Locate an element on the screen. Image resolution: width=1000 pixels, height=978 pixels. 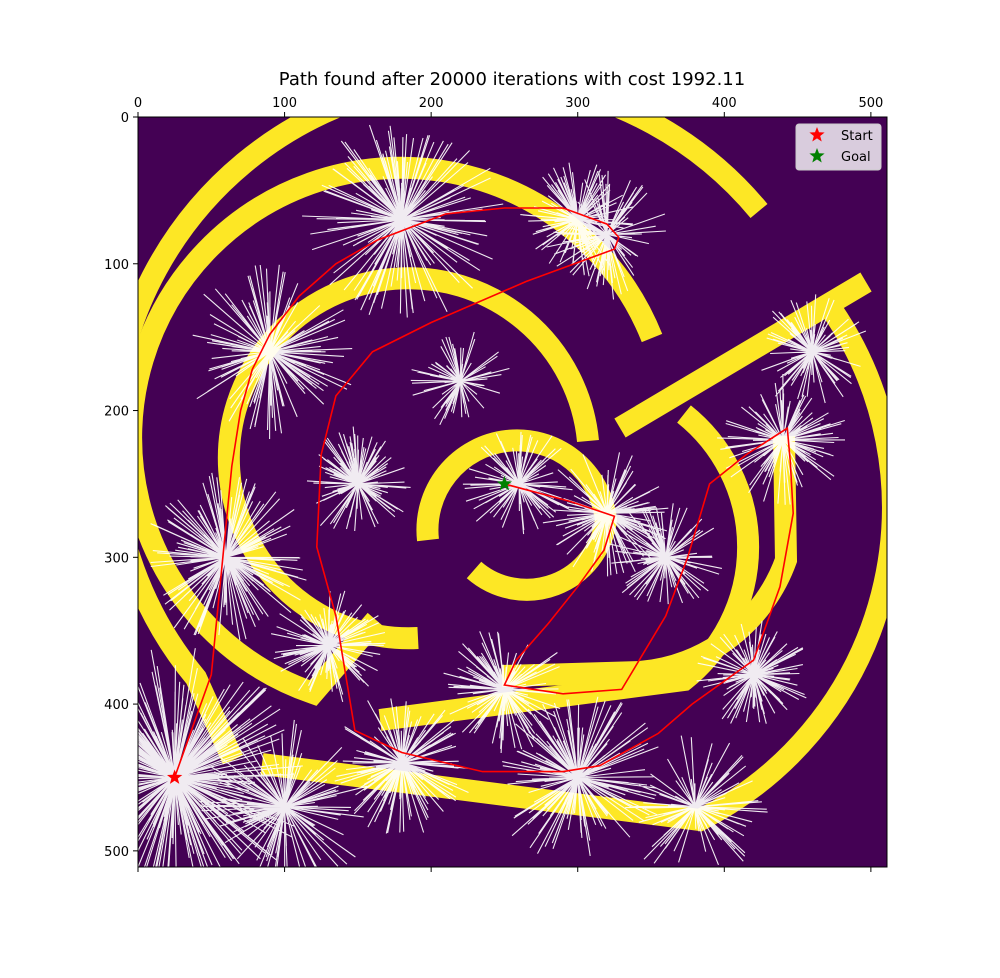
wall-right-inner is located at coordinates (649, 561).